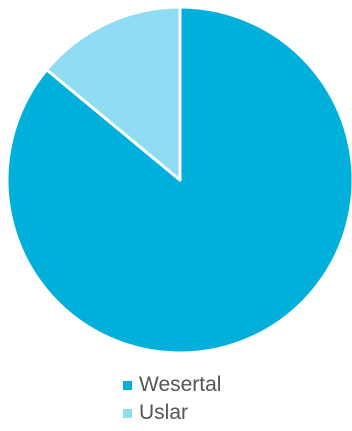 This screenshot has width=352, height=431. I want to click on legend-swatch-uslar, so click(127, 413).